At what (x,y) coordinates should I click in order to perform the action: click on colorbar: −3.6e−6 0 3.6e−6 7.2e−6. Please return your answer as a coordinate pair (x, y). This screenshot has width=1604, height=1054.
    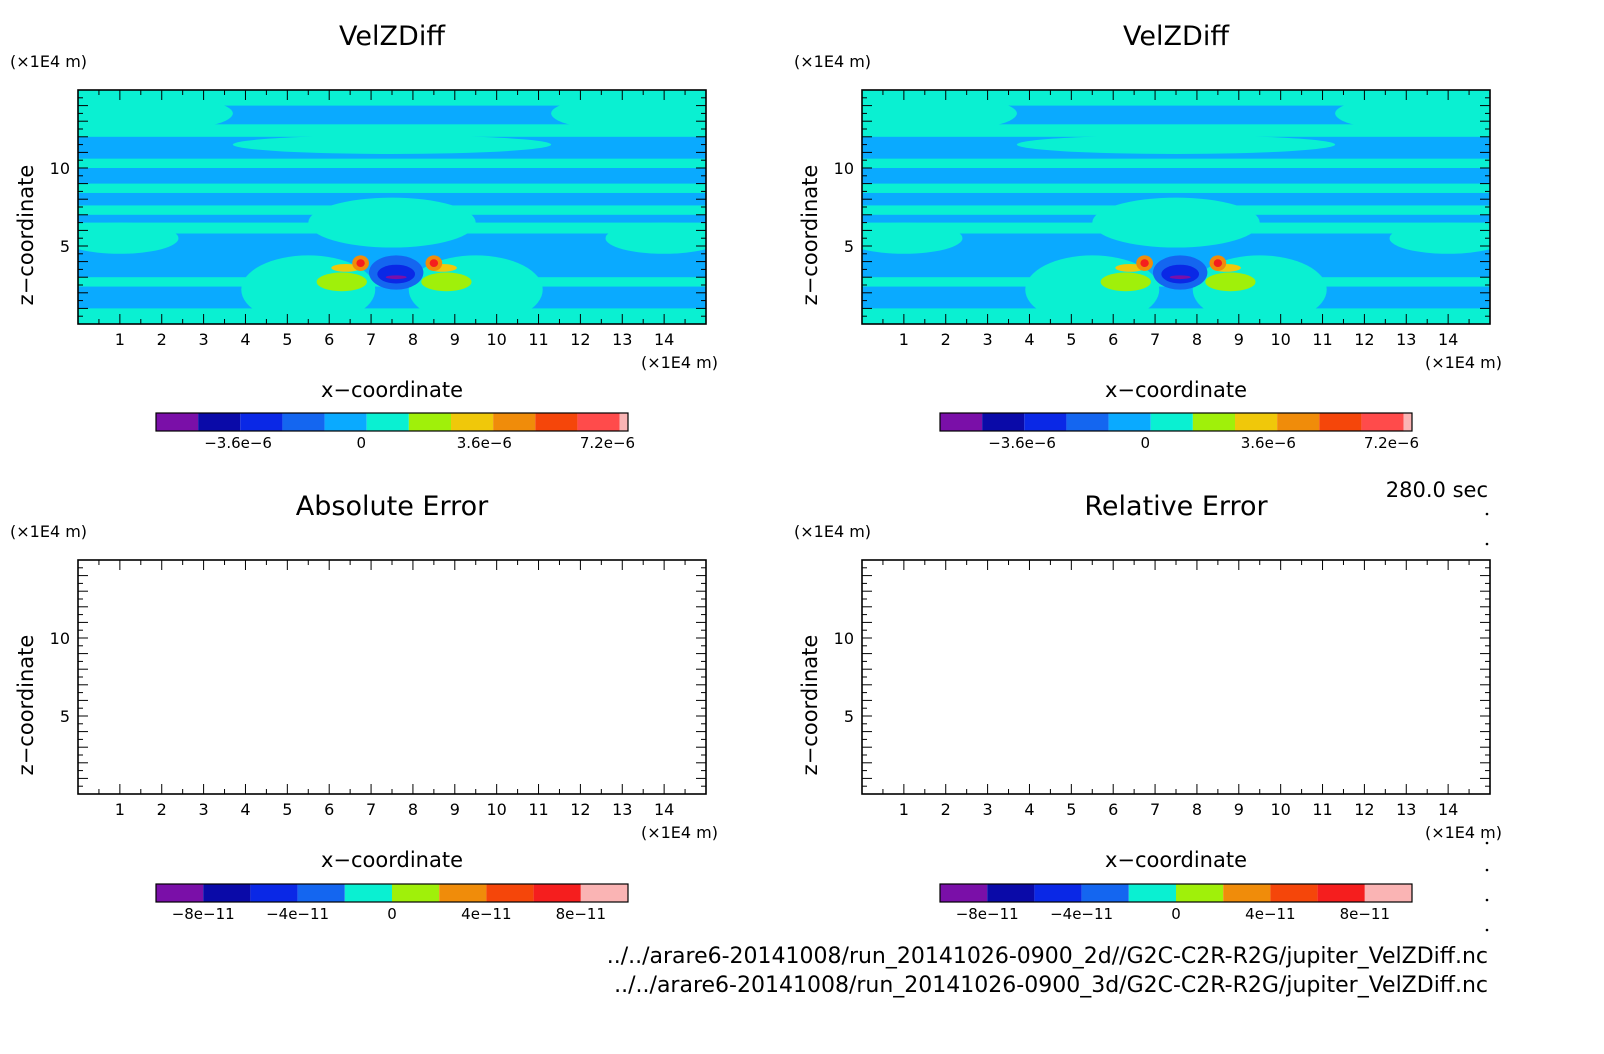
    Looking at the image, I should click on (395, 432).